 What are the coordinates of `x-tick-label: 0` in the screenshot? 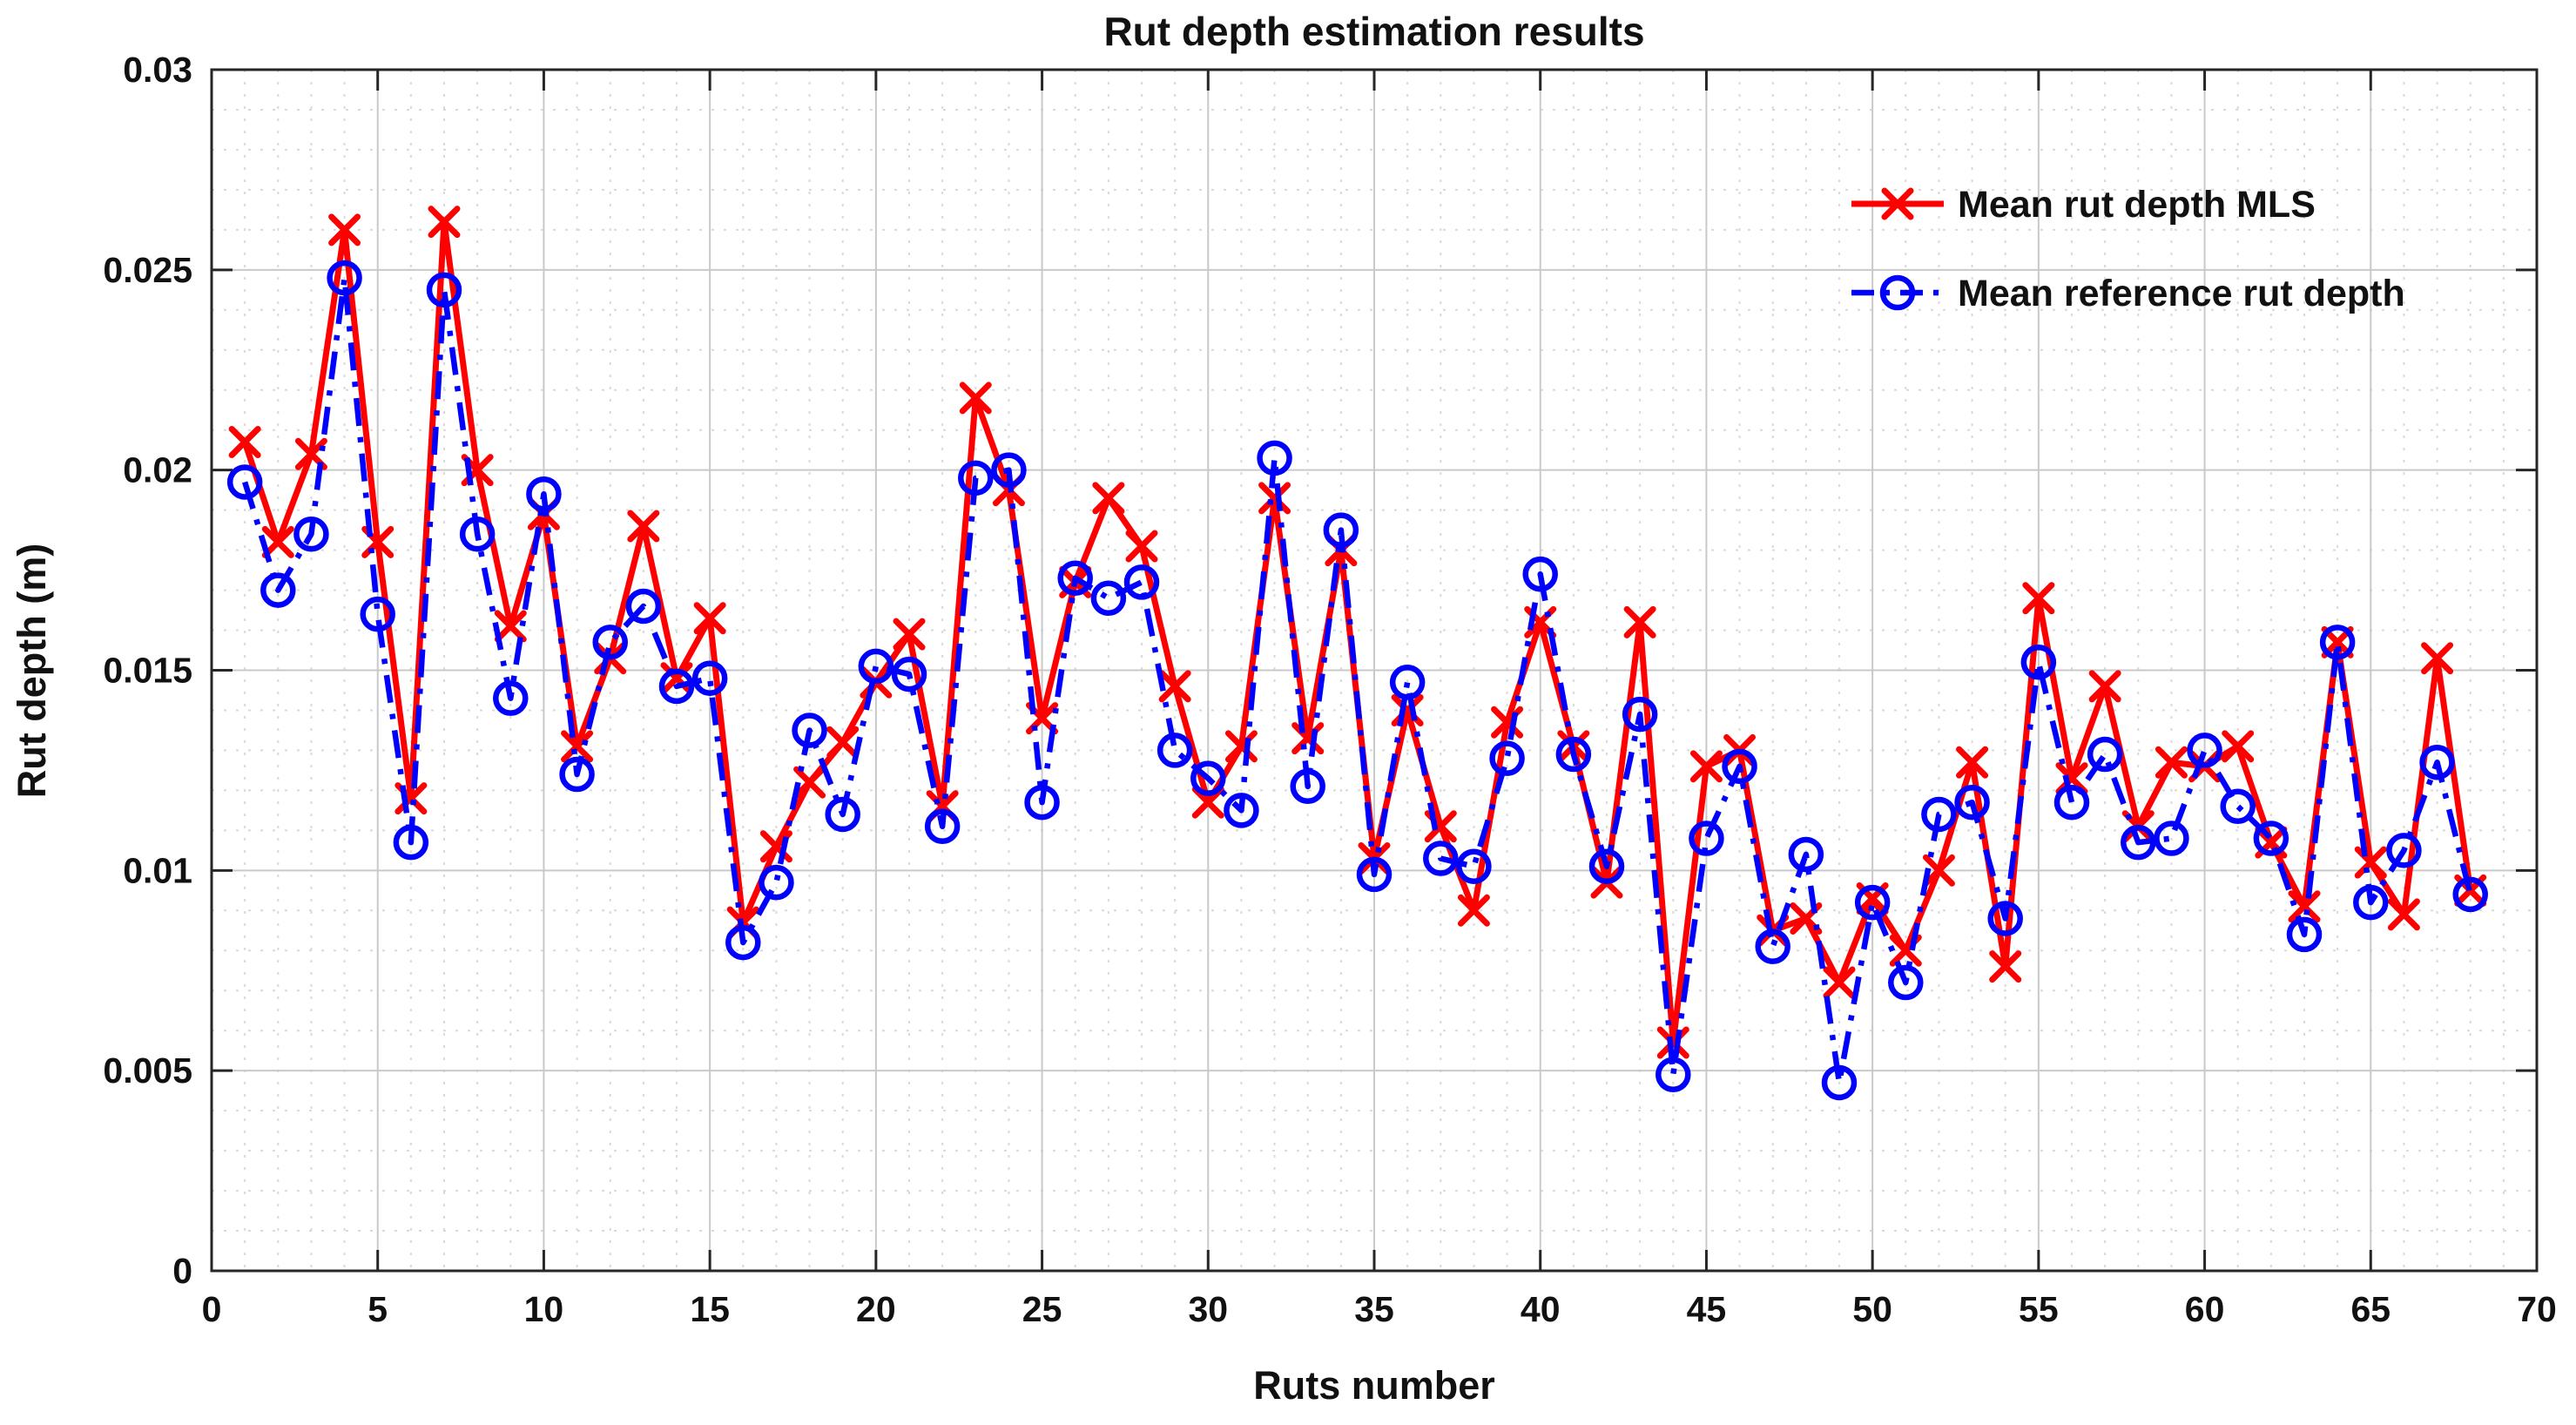 It's located at (212, 1309).